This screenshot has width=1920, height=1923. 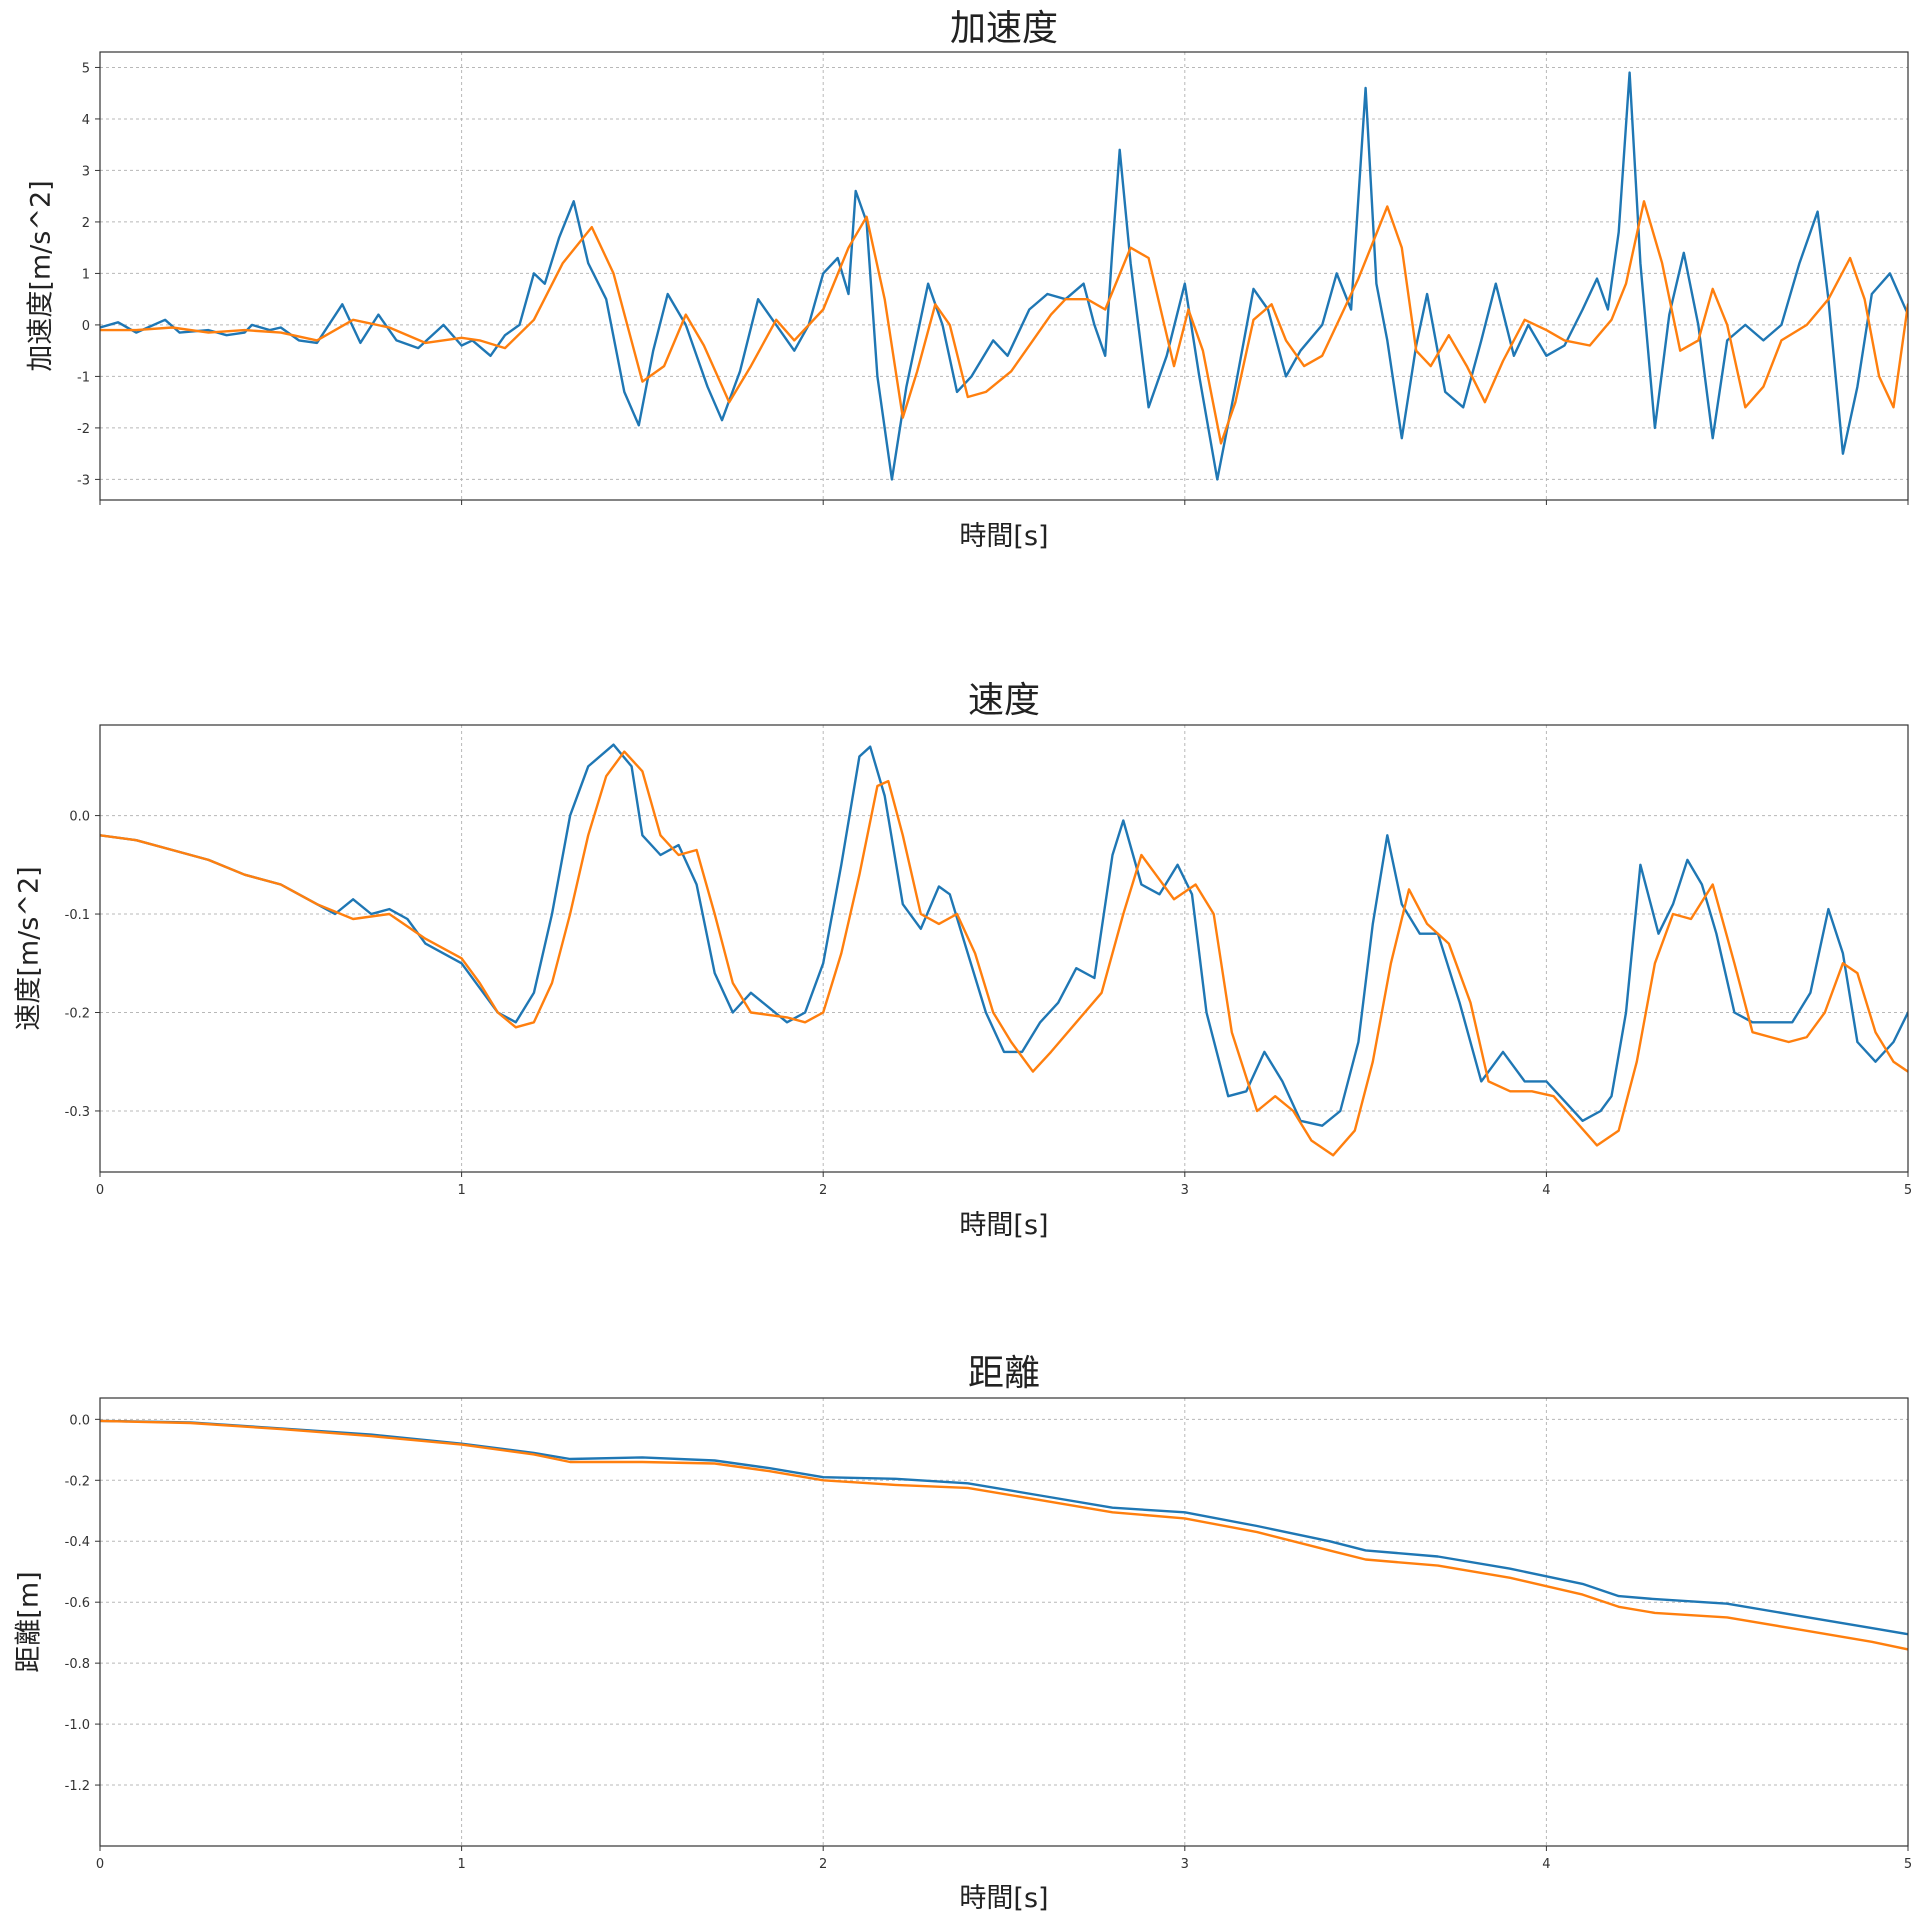 I want to click on chart-title: 加速度, so click(x=1004, y=28).